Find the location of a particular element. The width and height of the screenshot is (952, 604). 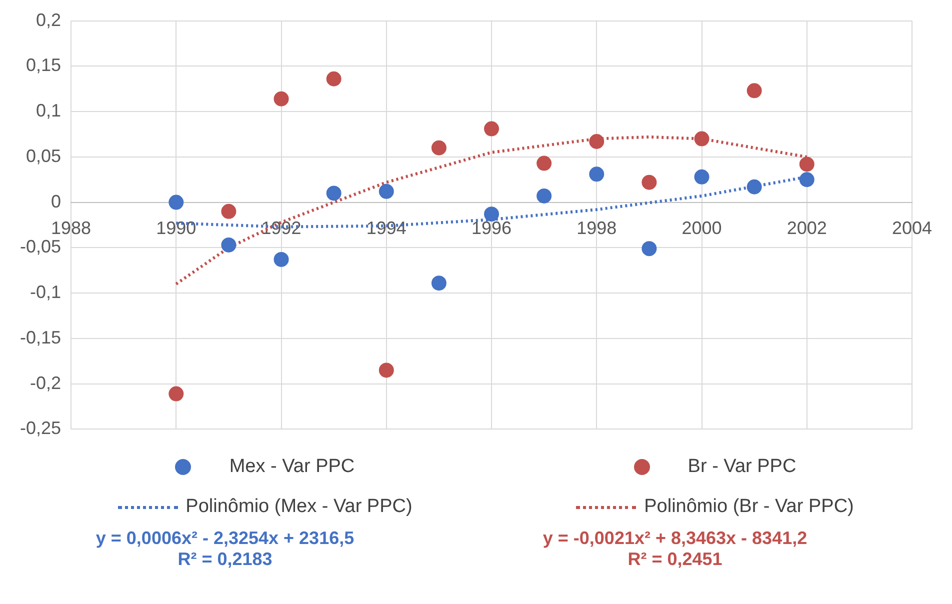

legend-label: Polinômio (Mex - Var PPC) is located at coordinates (299, 507).